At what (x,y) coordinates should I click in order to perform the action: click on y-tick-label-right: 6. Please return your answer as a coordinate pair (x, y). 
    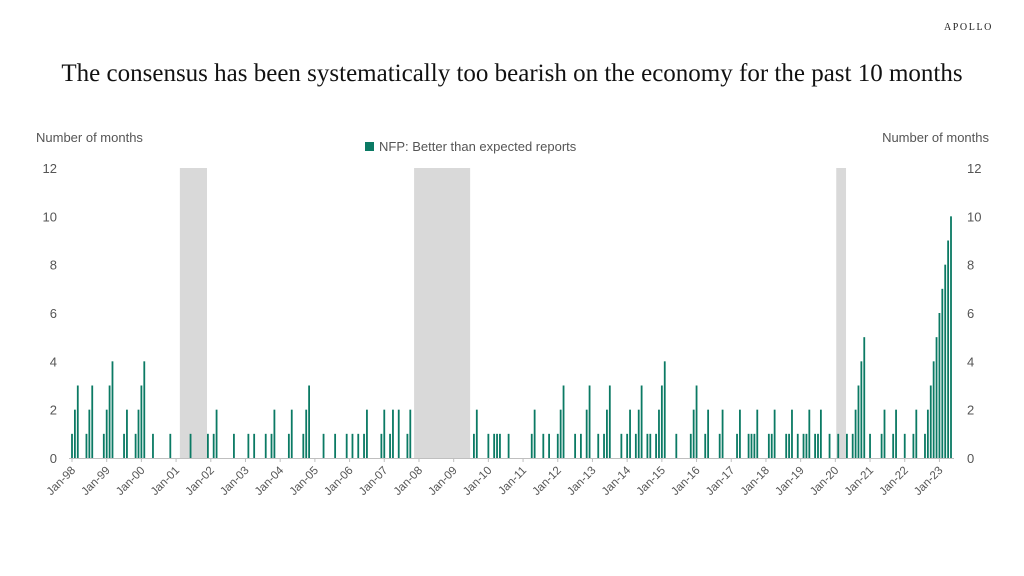
    Looking at the image, I should click on (970, 313).